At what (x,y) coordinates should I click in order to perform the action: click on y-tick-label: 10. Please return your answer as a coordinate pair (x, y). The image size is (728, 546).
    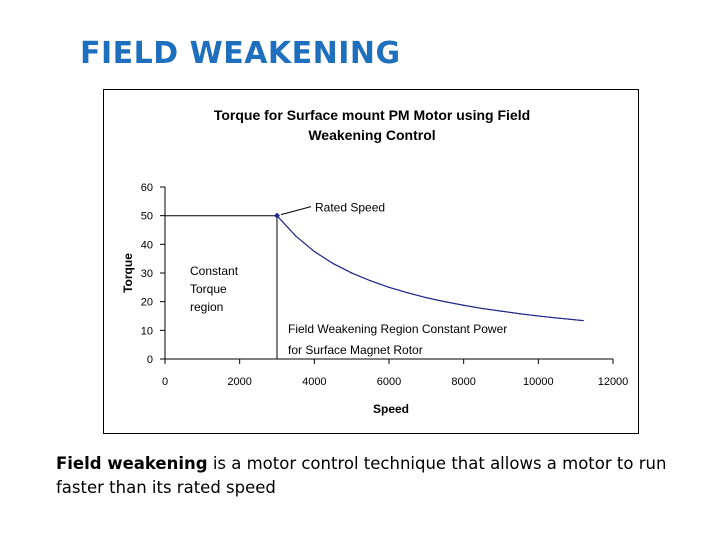
    Looking at the image, I should click on (147, 331).